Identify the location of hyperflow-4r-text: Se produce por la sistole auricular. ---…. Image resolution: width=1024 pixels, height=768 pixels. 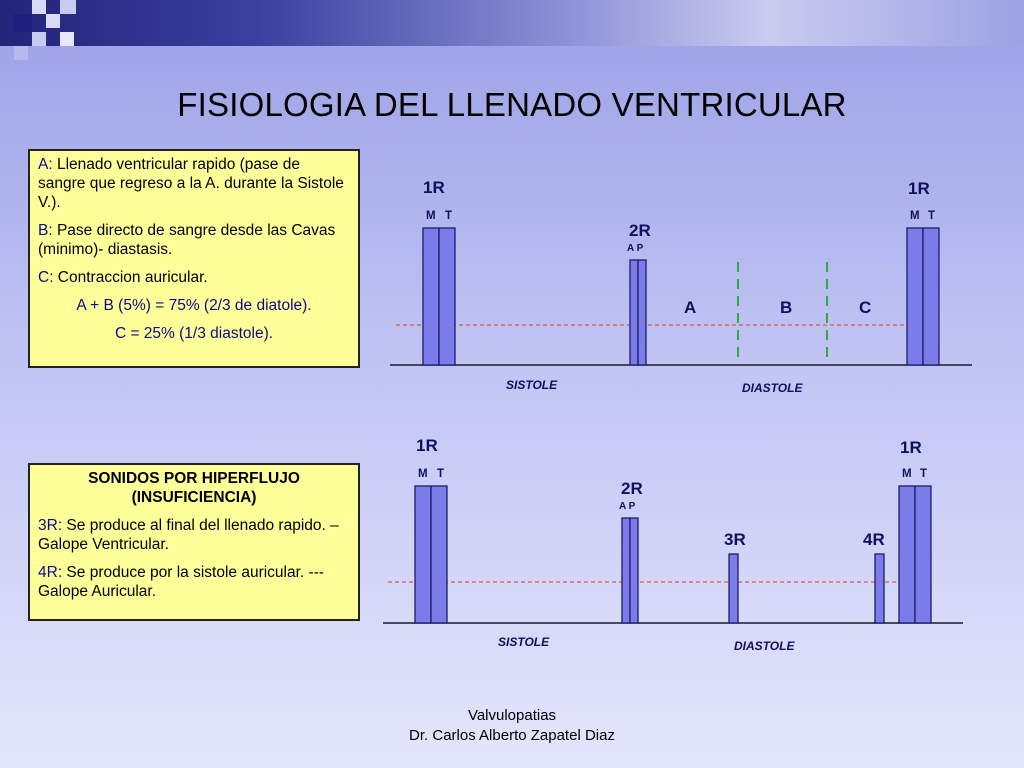
(181, 582).